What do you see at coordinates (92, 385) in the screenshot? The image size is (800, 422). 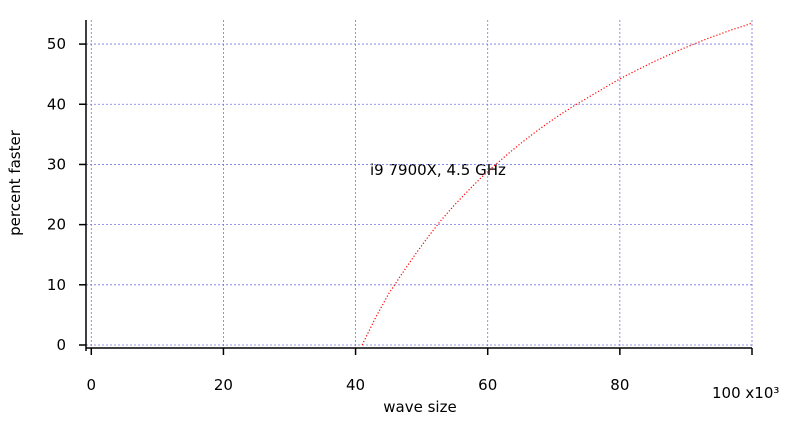 I see `x-tick-label: 0` at bounding box center [92, 385].